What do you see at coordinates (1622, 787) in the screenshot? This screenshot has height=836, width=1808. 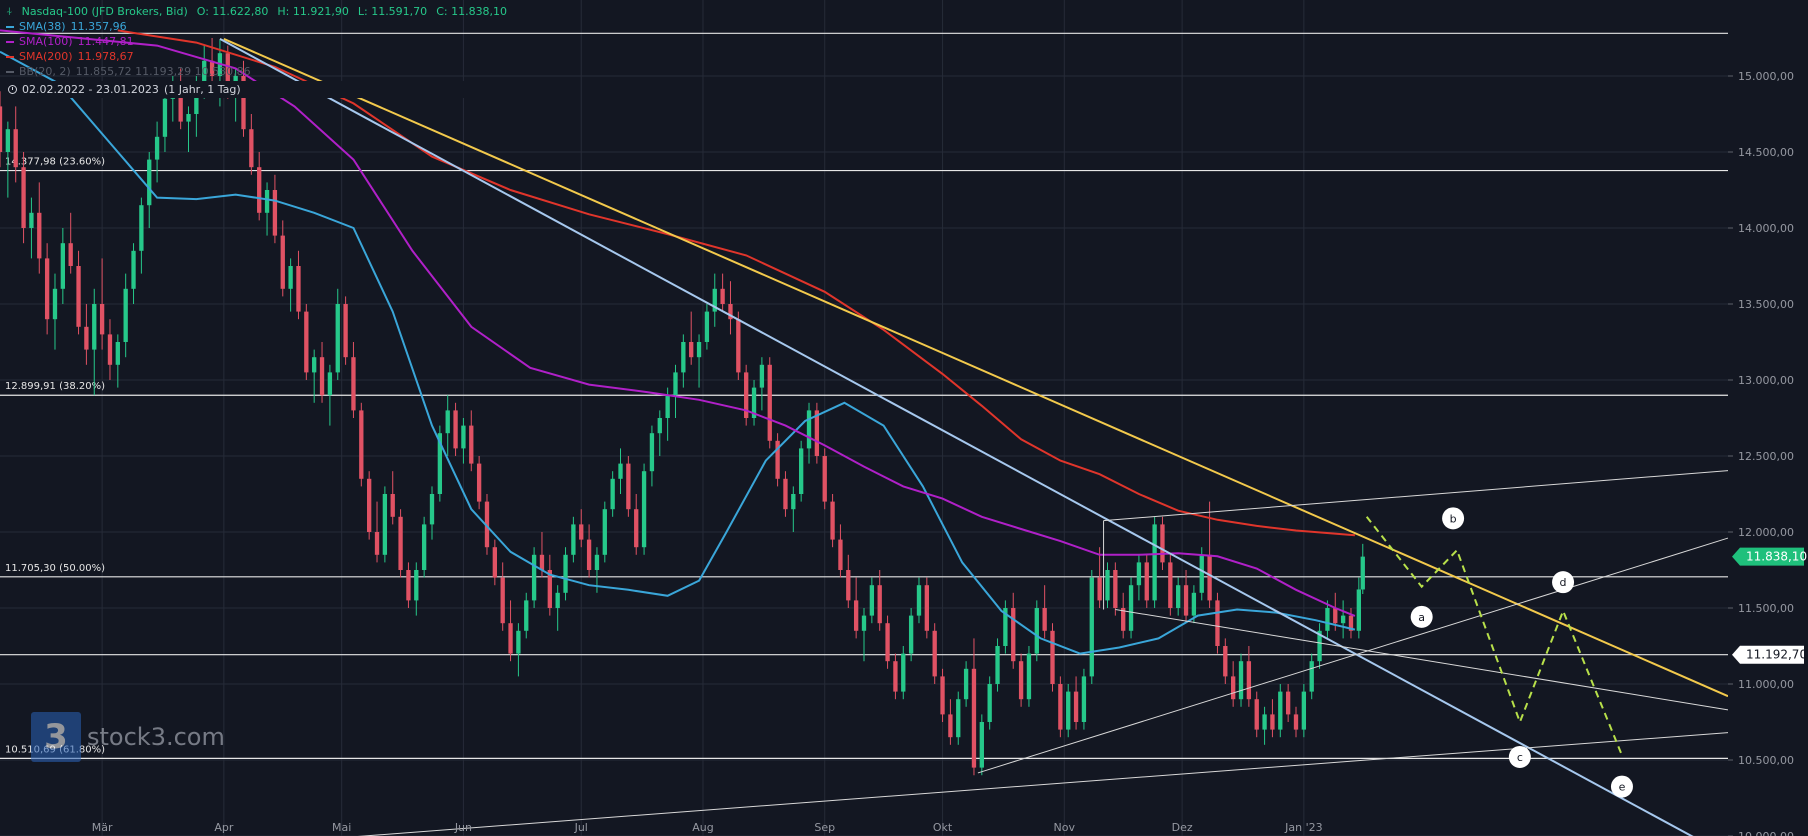 I see `wave-label: e` at bounding box center [1622, 787].